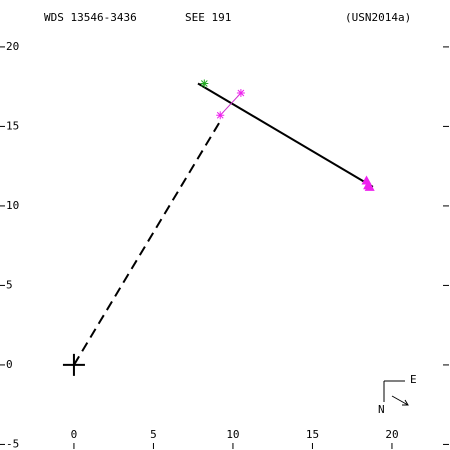 This screenshot has height=450, width=450. What do you see at coordinates (12, 205) in the screenshot?
I see `y-tick-label: 10` at bounding box center [12, 205].